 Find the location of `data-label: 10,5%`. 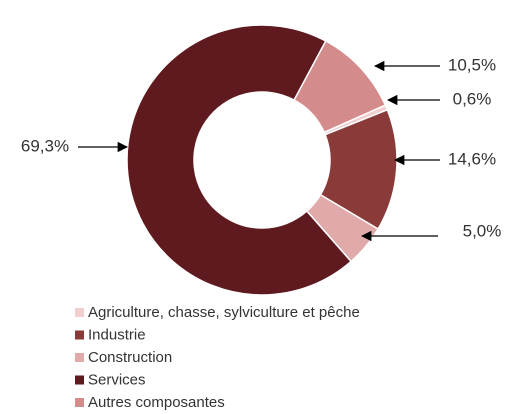

data-label: 10,5% is located at coordinates (472, 64).